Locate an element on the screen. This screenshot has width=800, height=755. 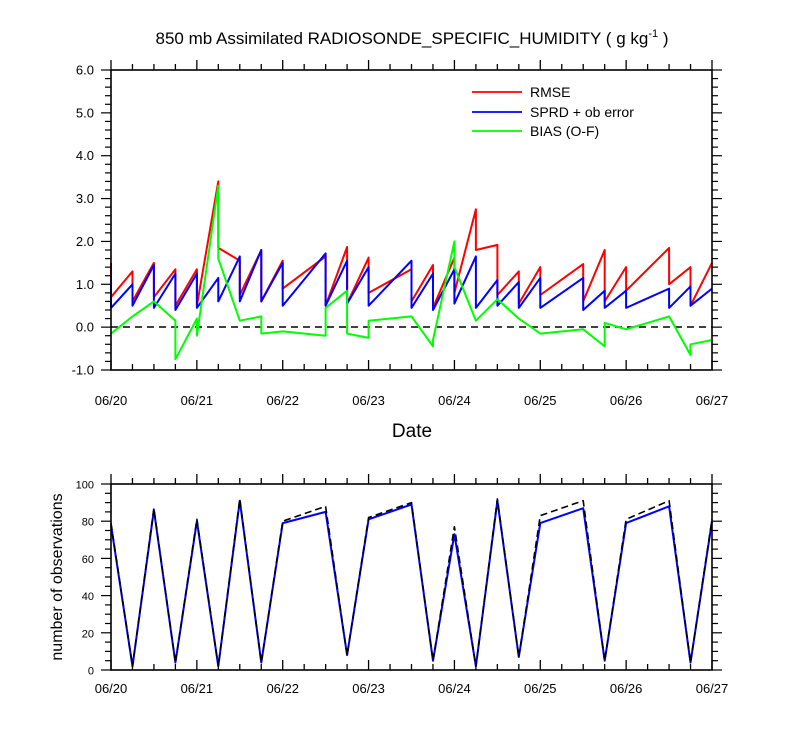
top-x-tick-labels: 06/20 06/21 06/22 06/23 06/24 06/25 06/26 06/27 is located at coordinates (412, 400).